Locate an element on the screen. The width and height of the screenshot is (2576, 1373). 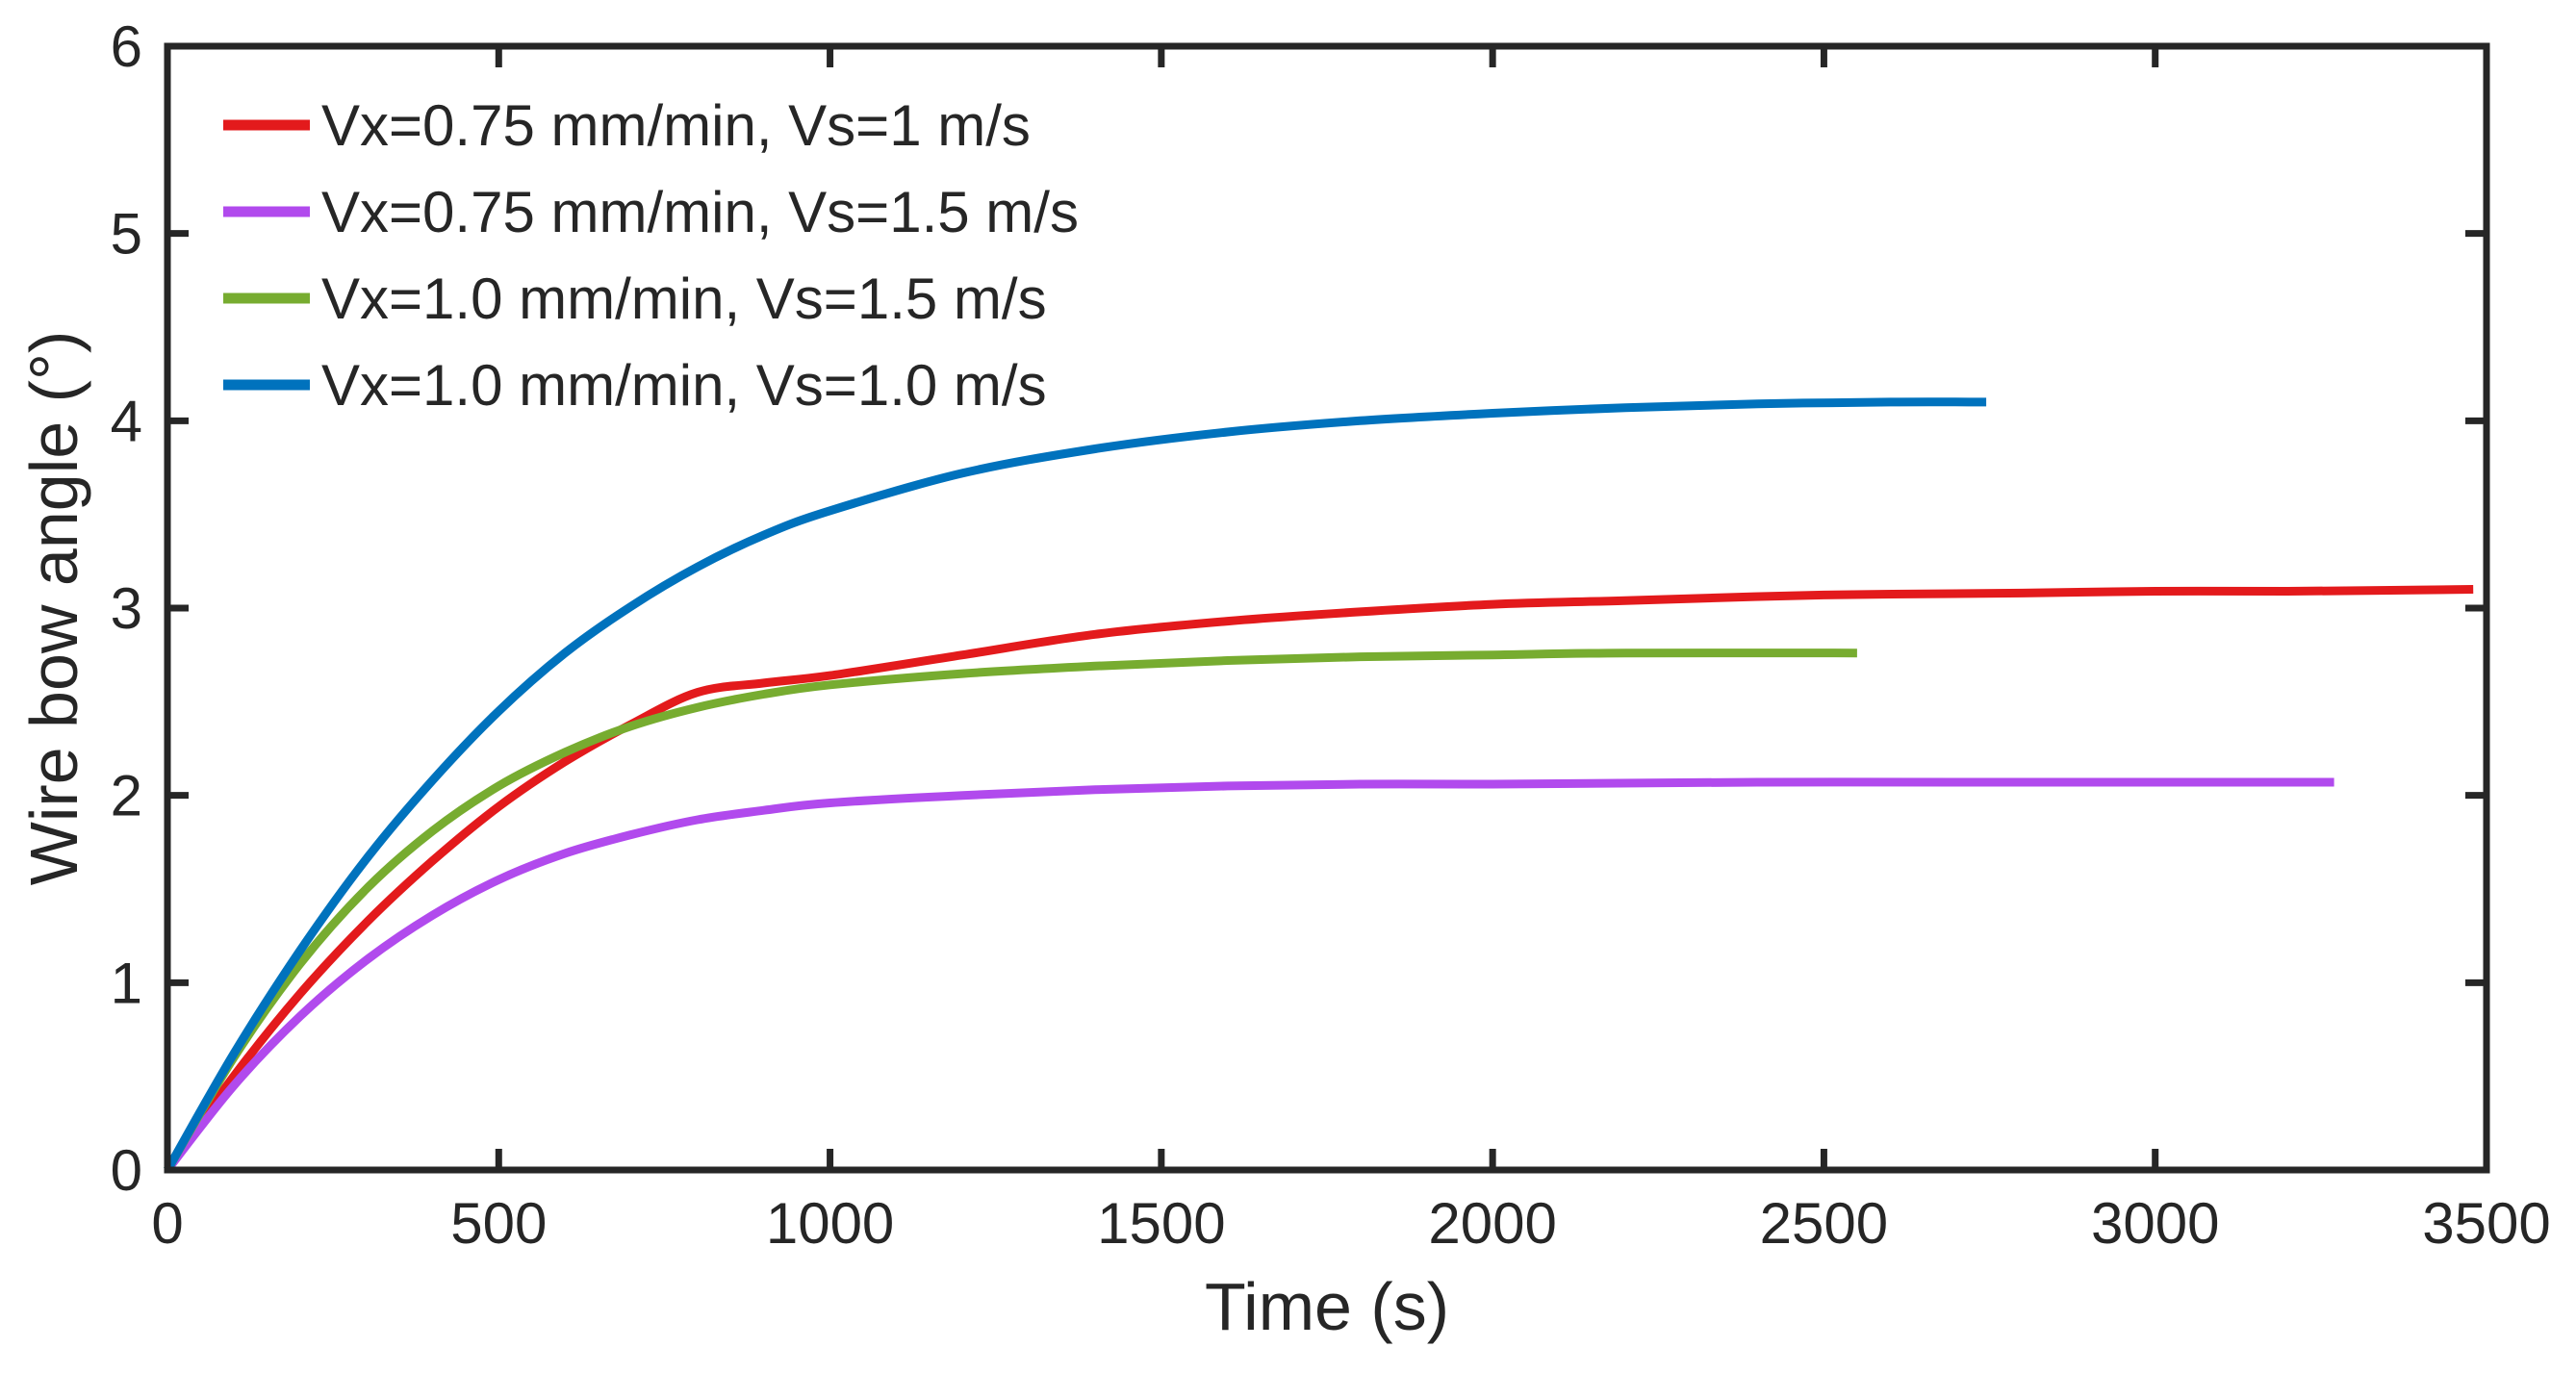
legend-label-4: Vx=1.0 mm/min, Vs=1.0 m/s is located at coordinates (684, 385).